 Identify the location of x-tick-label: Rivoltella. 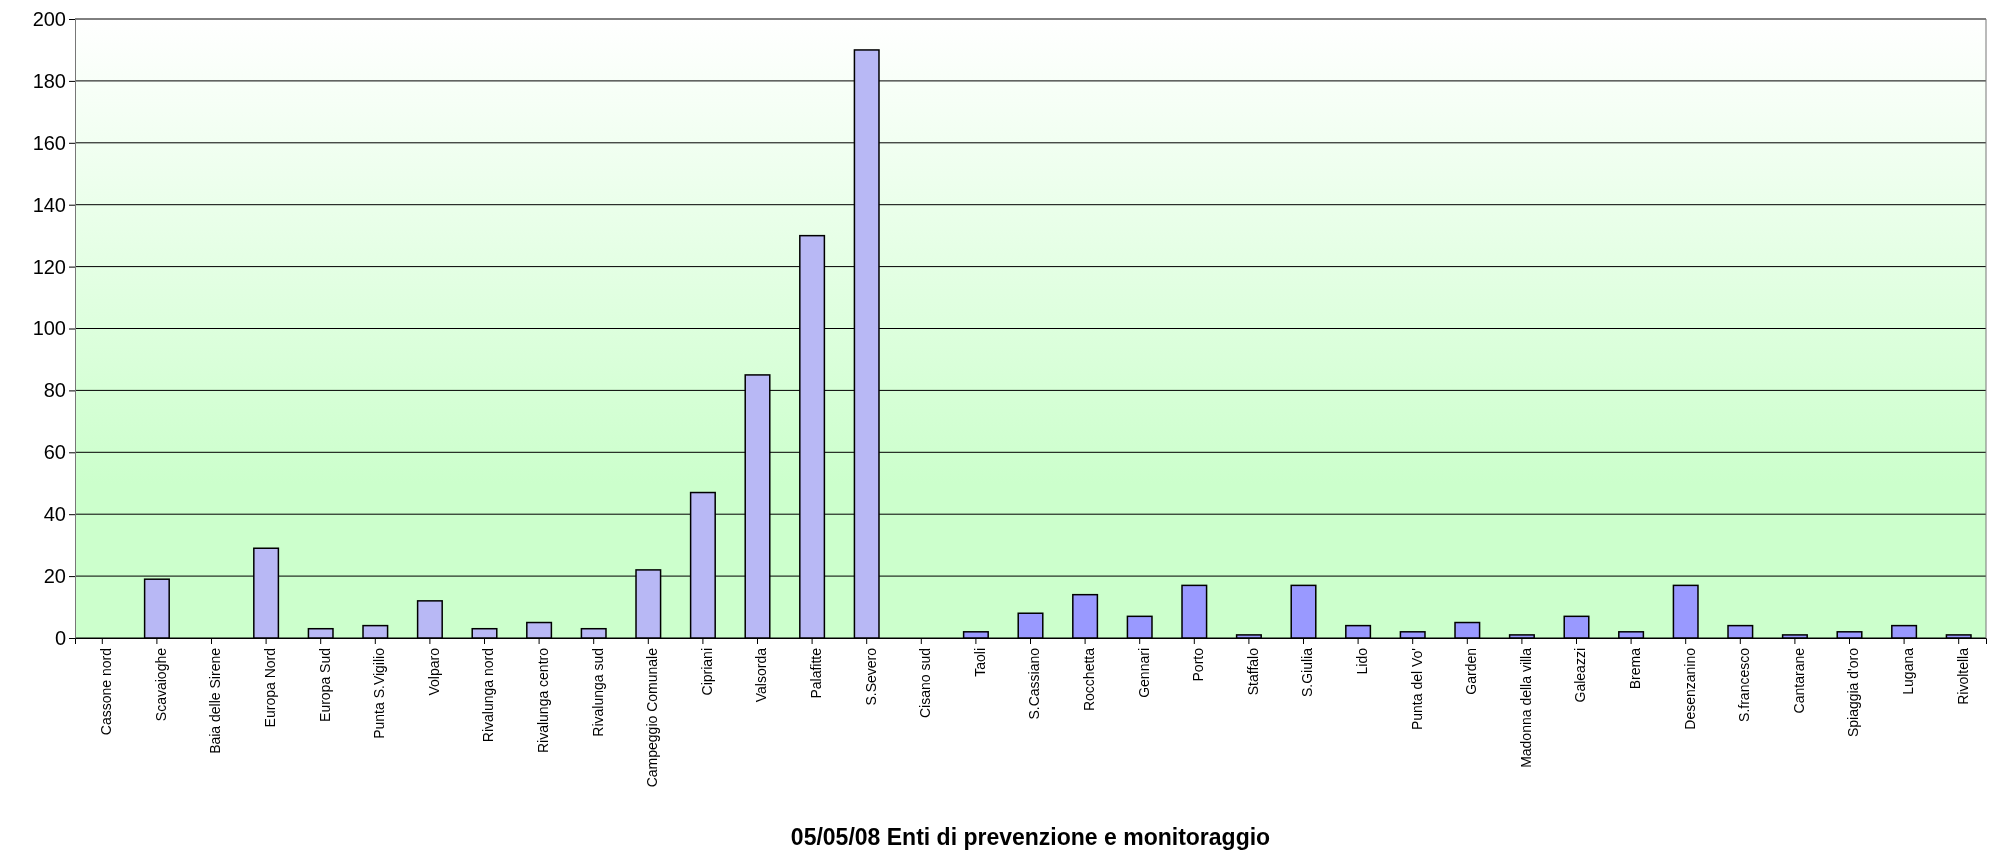
(1962, 676).